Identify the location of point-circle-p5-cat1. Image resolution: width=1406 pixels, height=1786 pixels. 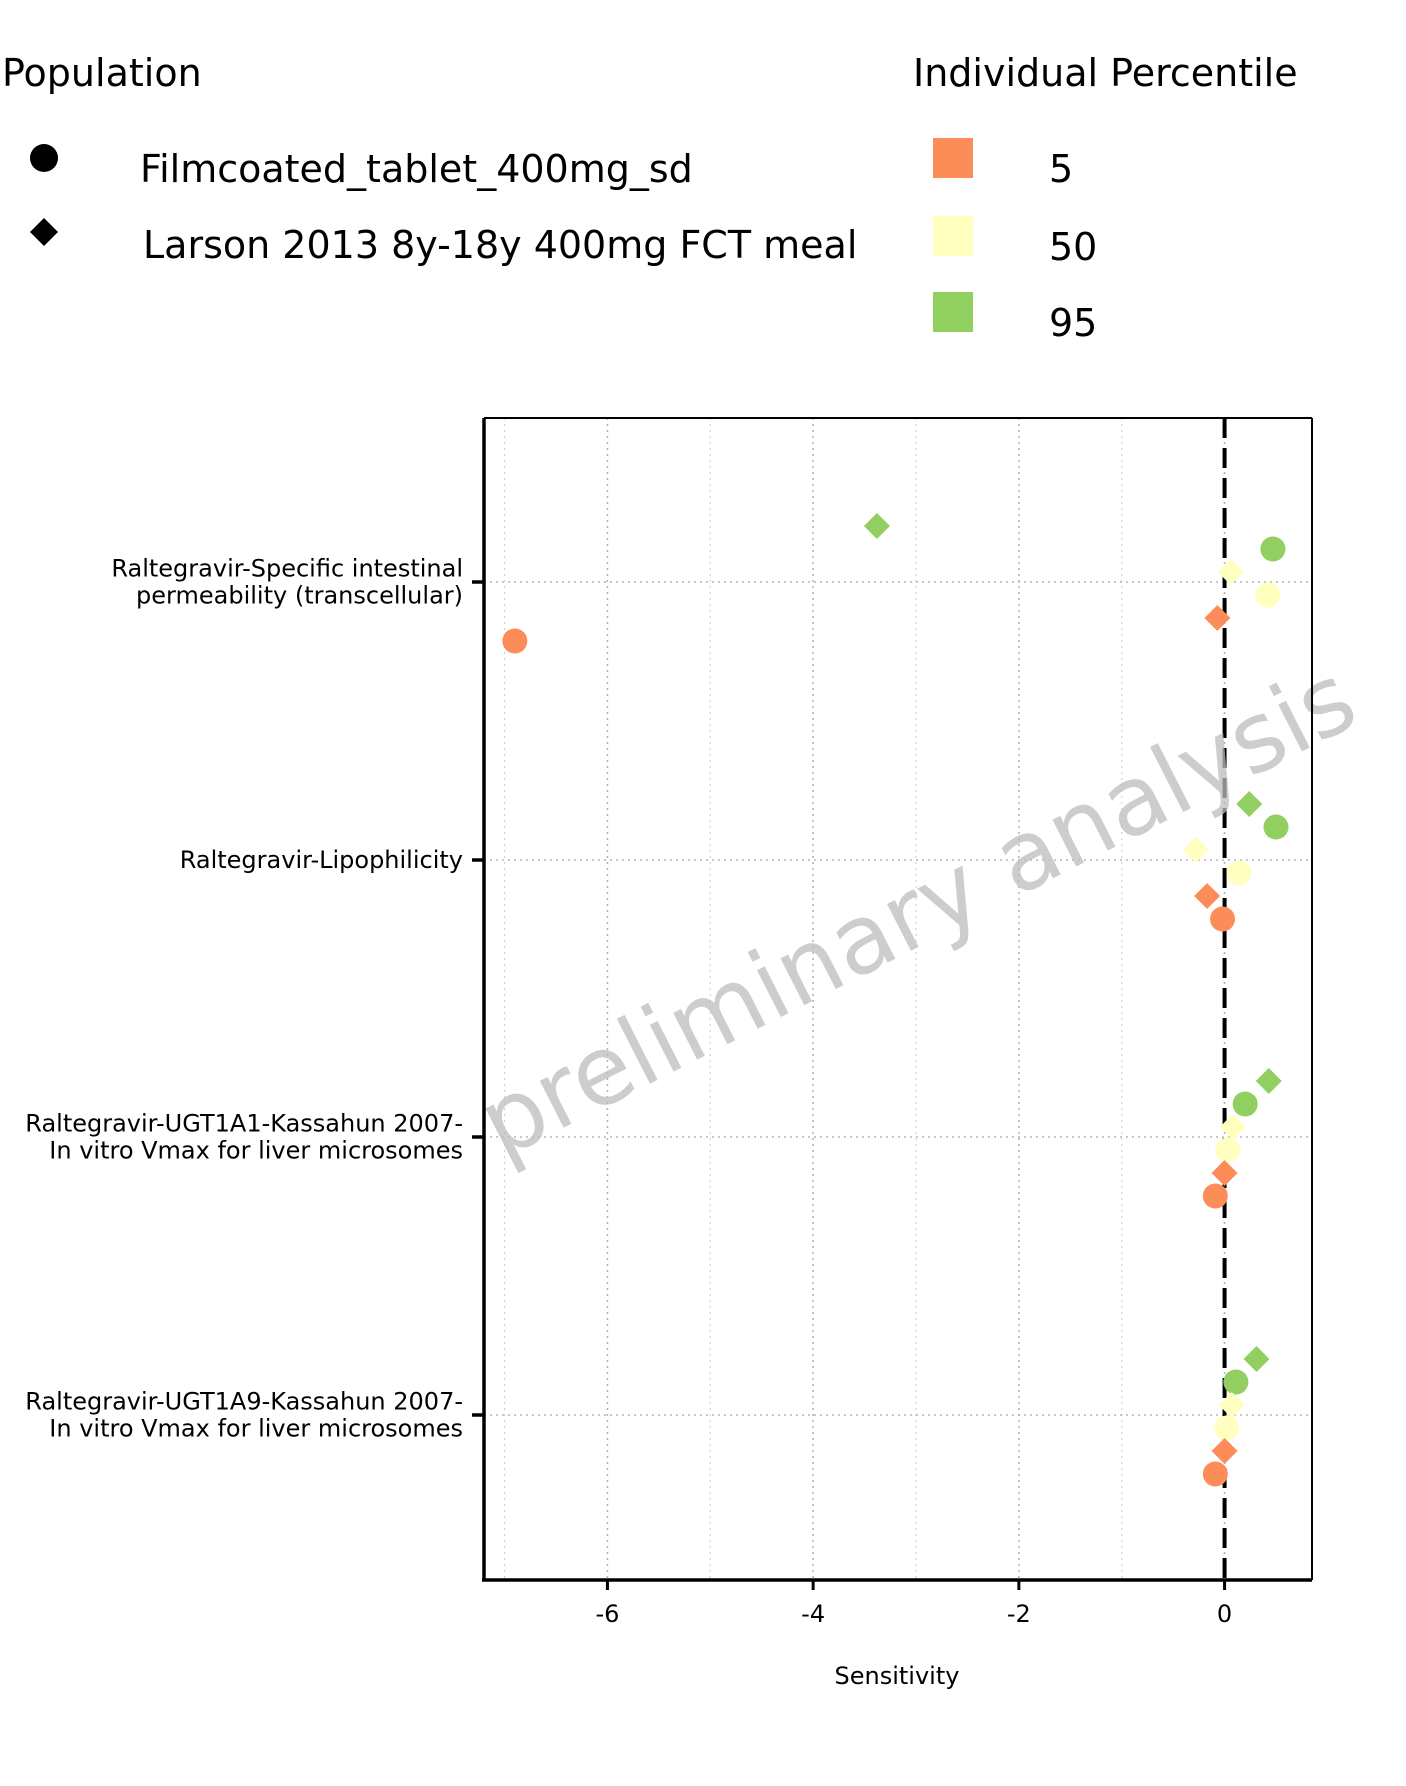
(515, 641).